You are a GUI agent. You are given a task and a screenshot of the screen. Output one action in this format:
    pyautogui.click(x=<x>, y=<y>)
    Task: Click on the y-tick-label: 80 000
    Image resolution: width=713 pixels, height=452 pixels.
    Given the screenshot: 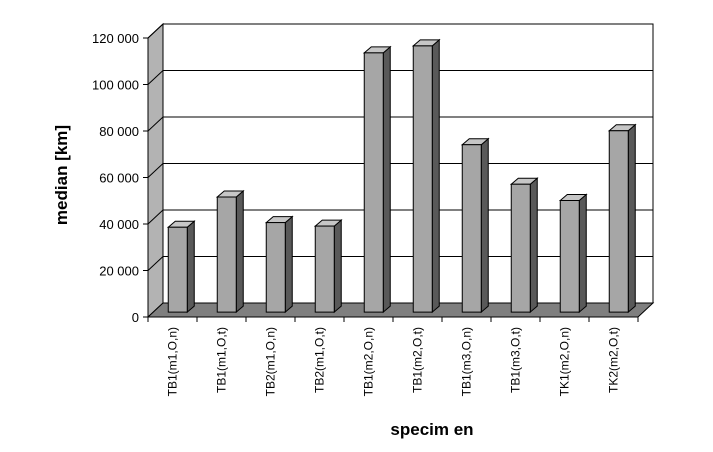 What is the action you would take?
    pyautogui.click(x=119, y=131)
    